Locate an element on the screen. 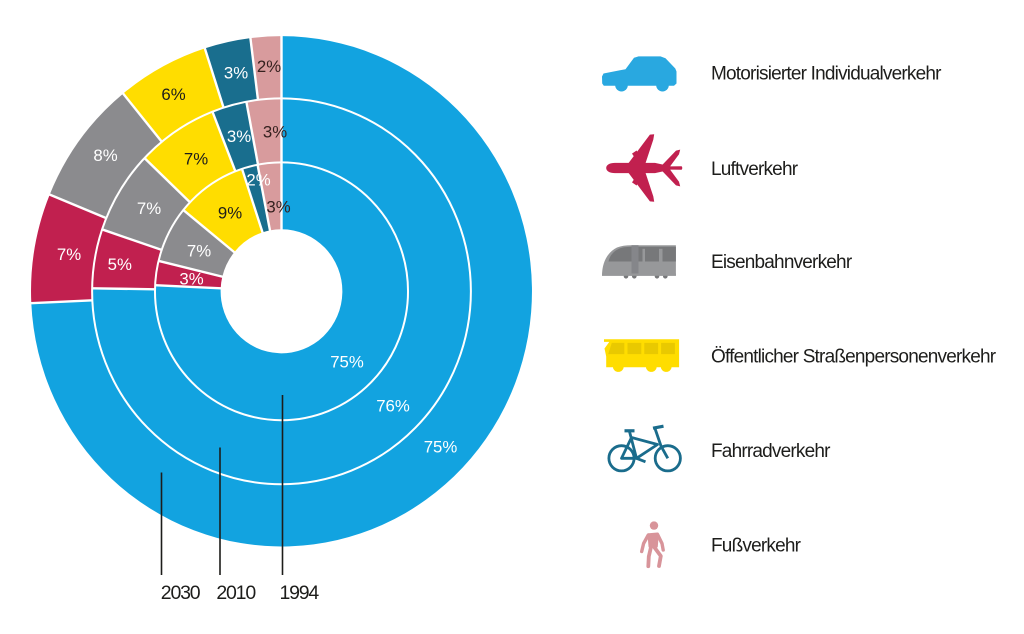 This screenshot has width=1024, height=634. svg-text: 5% is located at coordinates (120, 264).